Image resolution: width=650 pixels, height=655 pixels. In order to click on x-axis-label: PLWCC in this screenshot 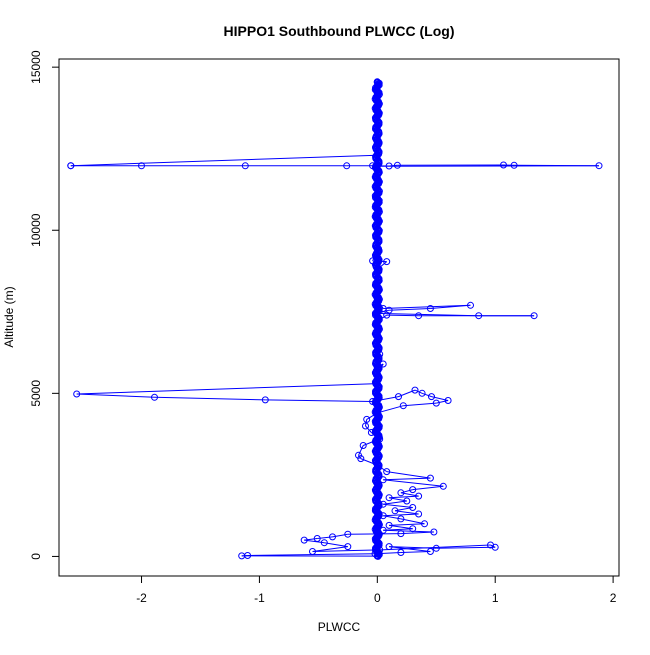, I will do `click(339, 627)`.